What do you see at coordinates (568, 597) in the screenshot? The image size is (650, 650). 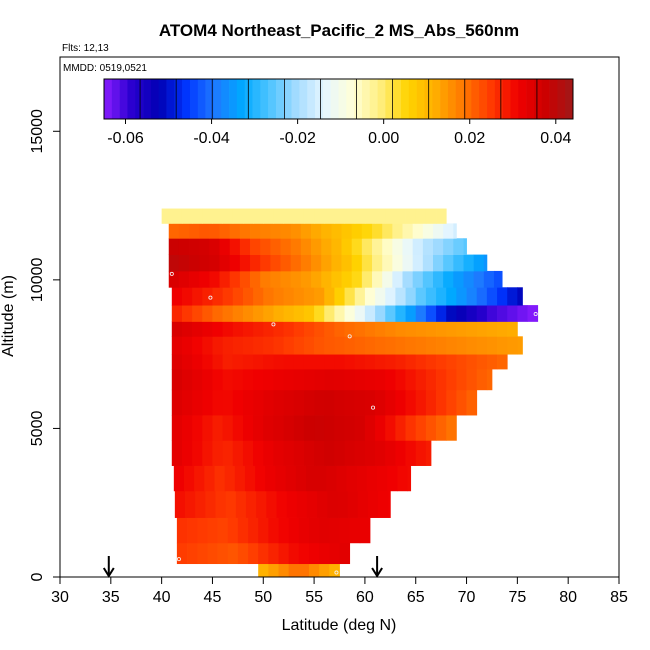 I see `x-tick-label: 80` at bounding box center [568, 597].